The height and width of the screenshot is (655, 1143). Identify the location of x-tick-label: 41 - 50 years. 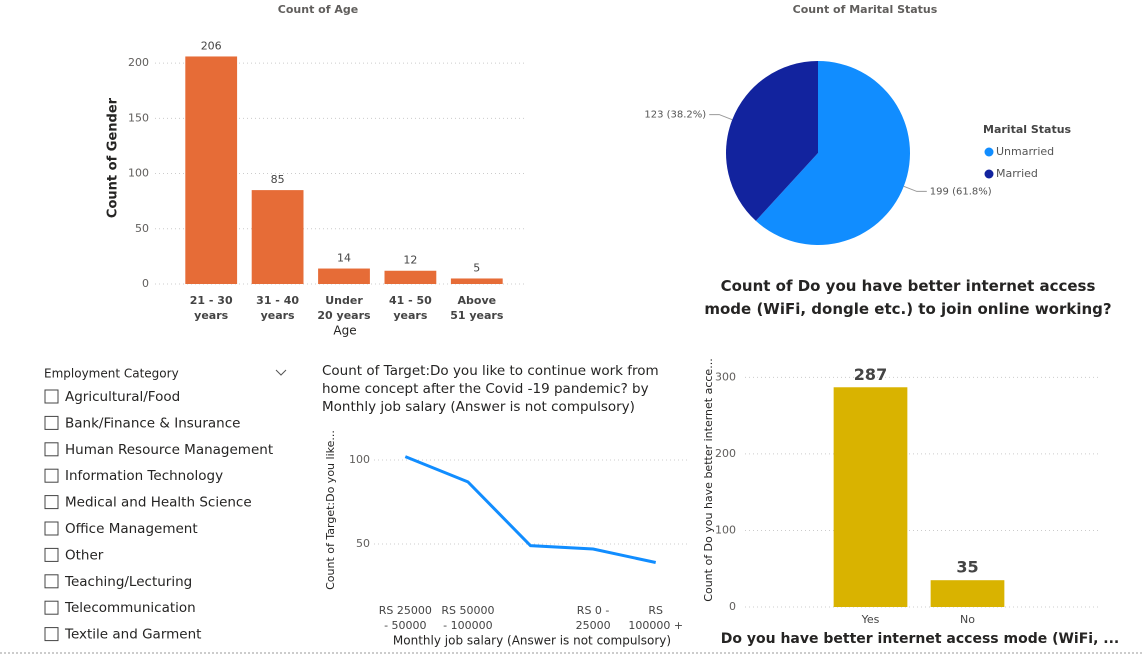
(410, 308).